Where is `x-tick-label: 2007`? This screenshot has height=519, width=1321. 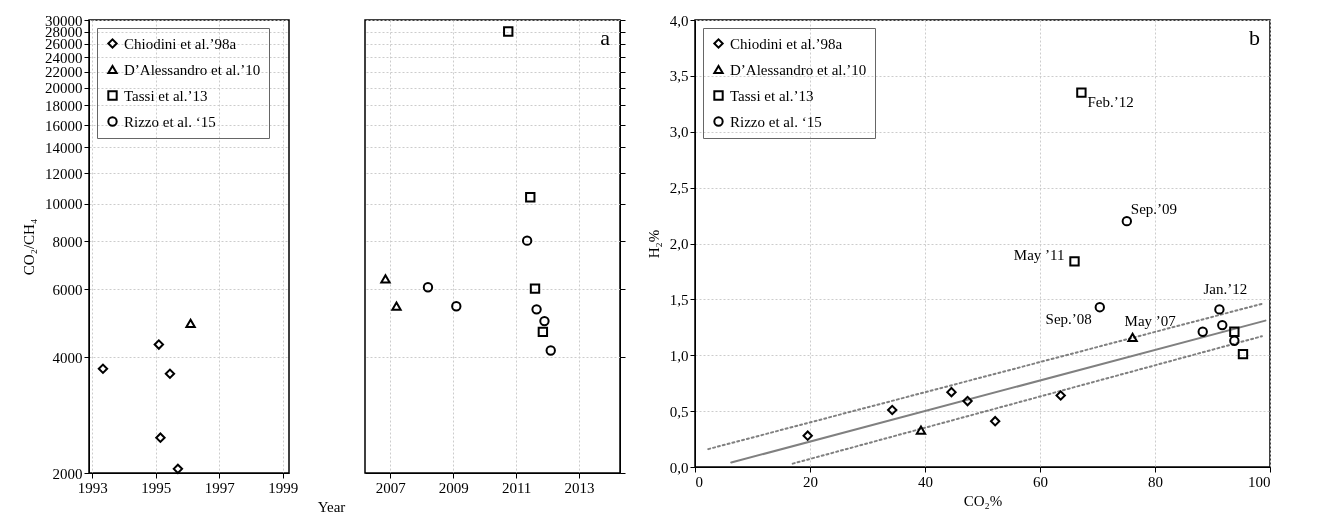
x-tick-label: 2007 is located at coordinates (391, 487).